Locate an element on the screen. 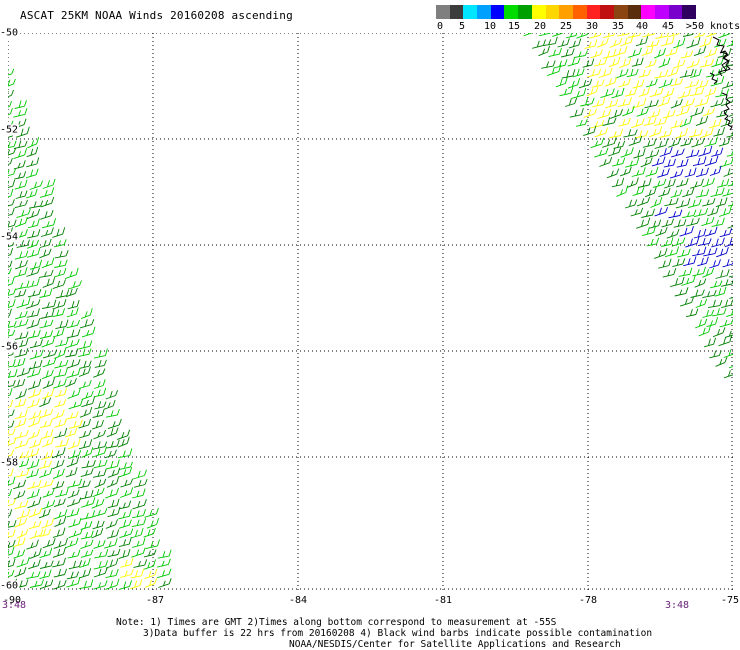  legend-label: 40 is located at coordinates (642, 26).